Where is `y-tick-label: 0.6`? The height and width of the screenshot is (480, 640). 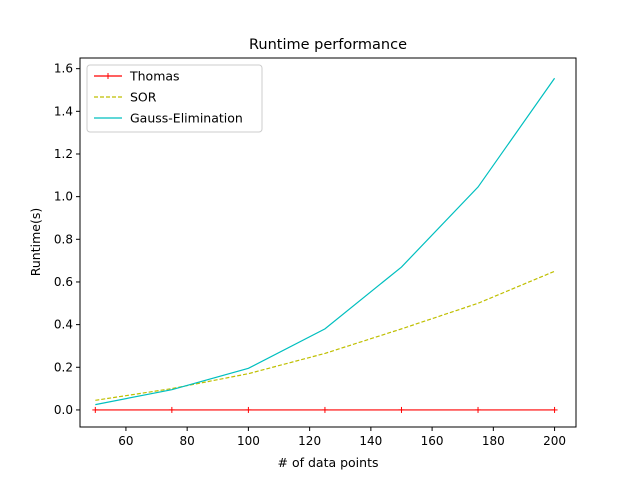
y-tick-label: 0.6 is located at coordinates (63, 282).